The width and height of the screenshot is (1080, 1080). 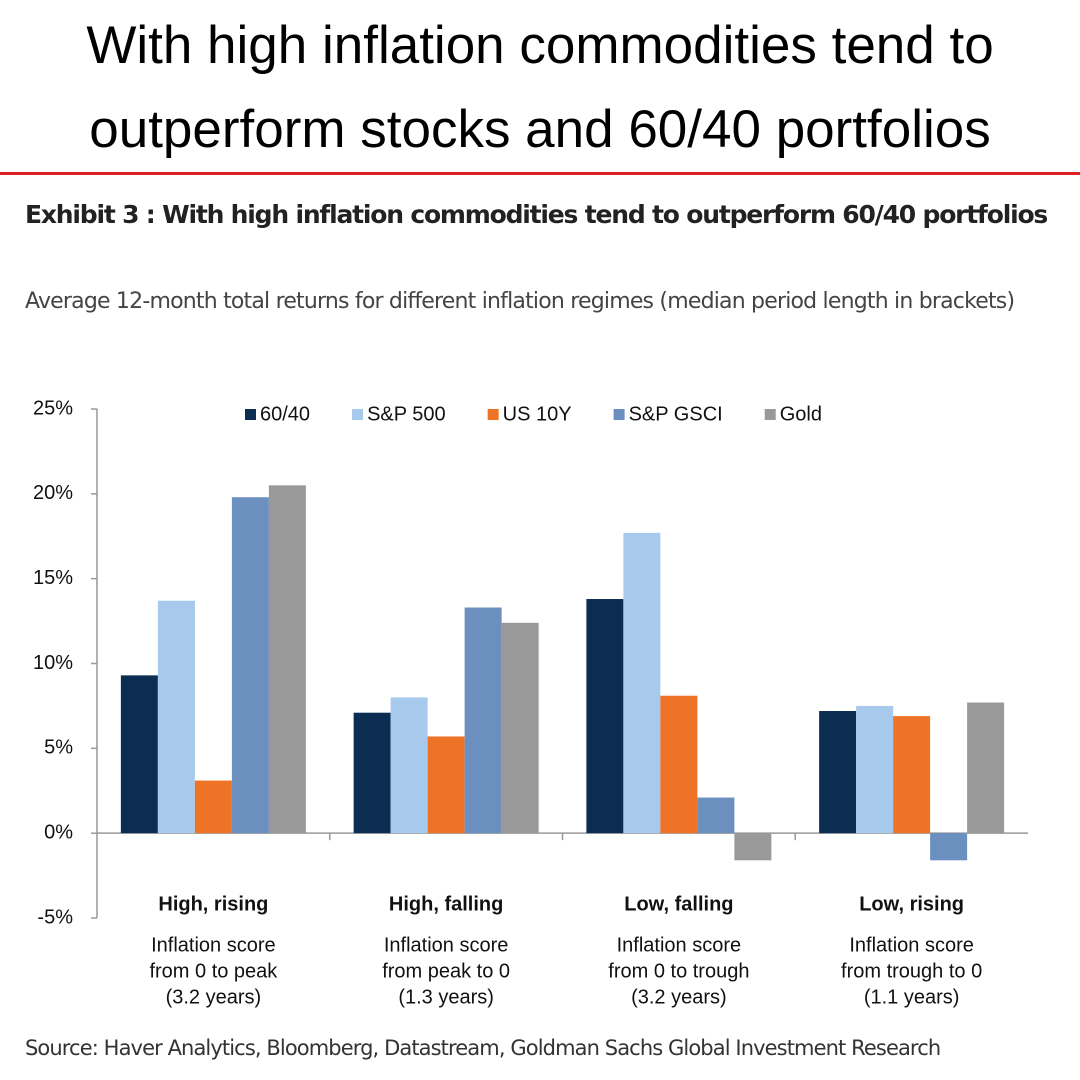 What do you see at coordinates (53, 408) in the screenshot?
I see `y-tick-label: 25%` at bounding box center [53, 408].